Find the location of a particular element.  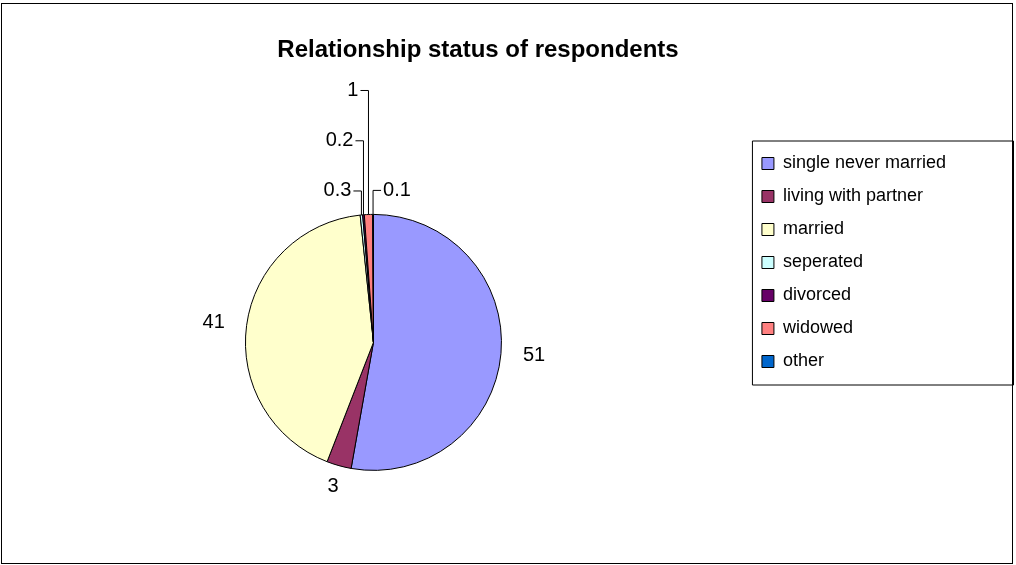

data-label: 1 is located at coordinates (353, 89).